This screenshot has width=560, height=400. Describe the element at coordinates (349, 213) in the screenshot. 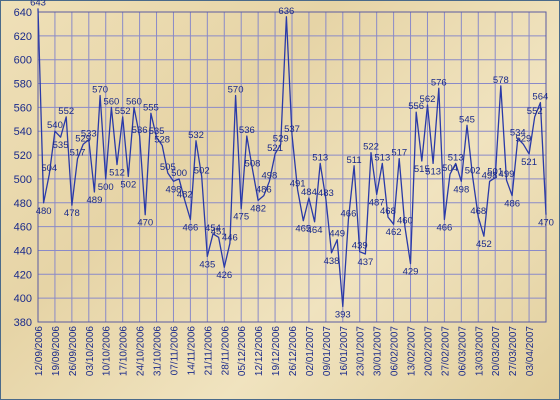

I see `data-label: 466` at that location.